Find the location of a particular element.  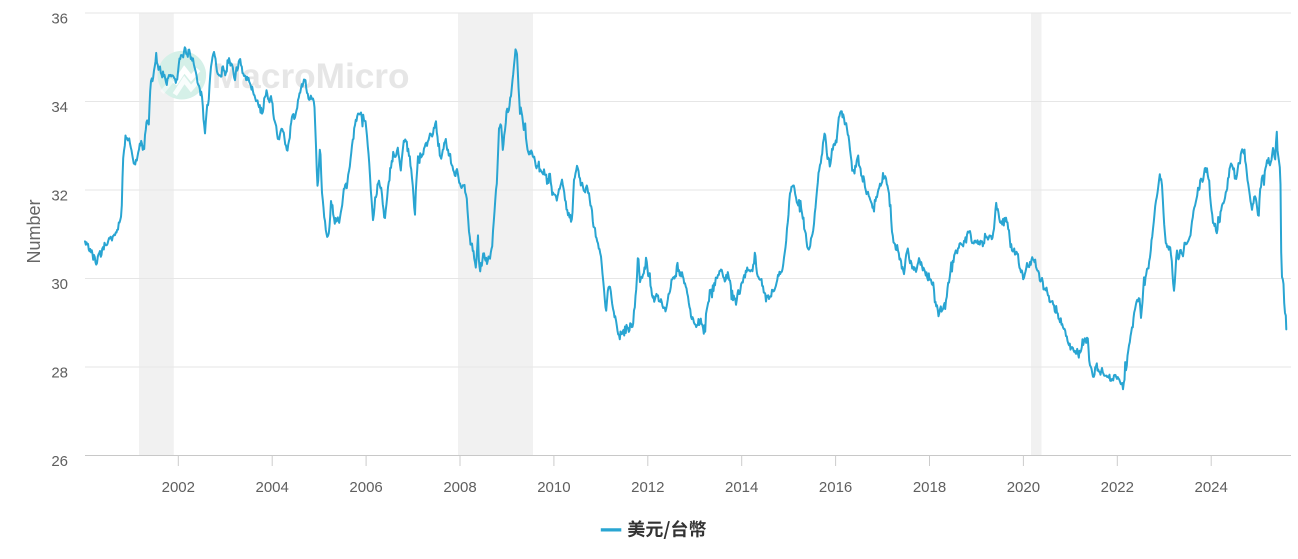

svg-text: 2006 is located at coordinates (365, 487).